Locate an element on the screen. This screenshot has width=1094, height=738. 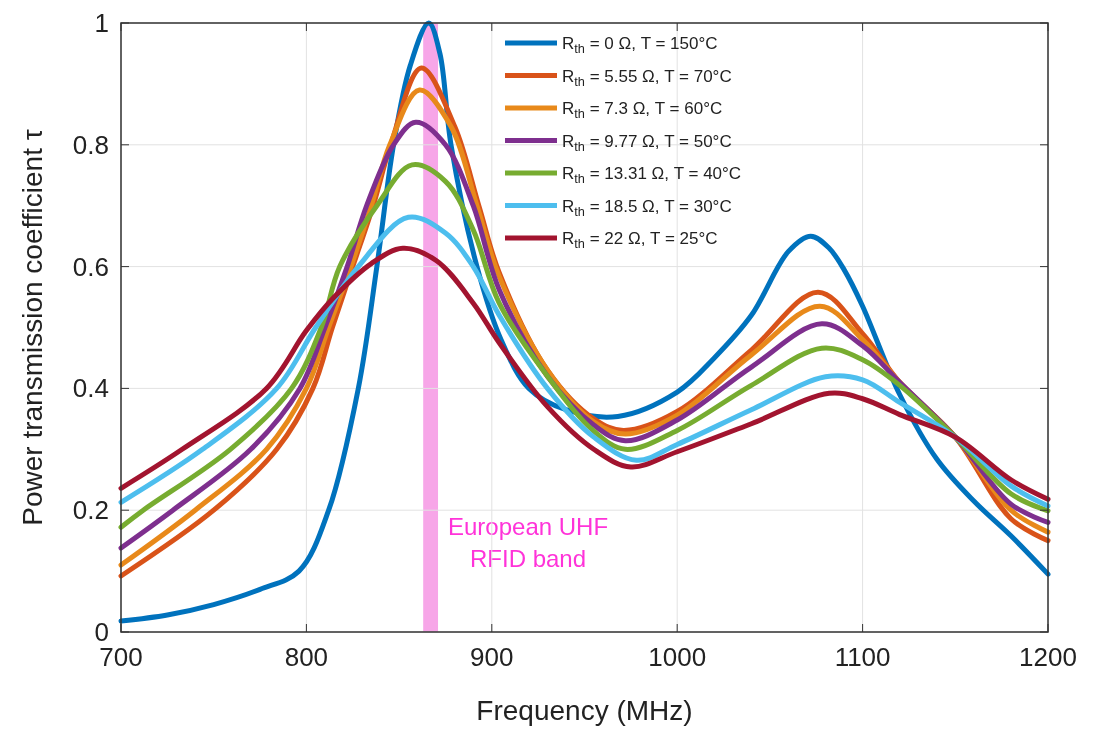
y-tick-label: 0.4 is located at coordinates (90, 388).